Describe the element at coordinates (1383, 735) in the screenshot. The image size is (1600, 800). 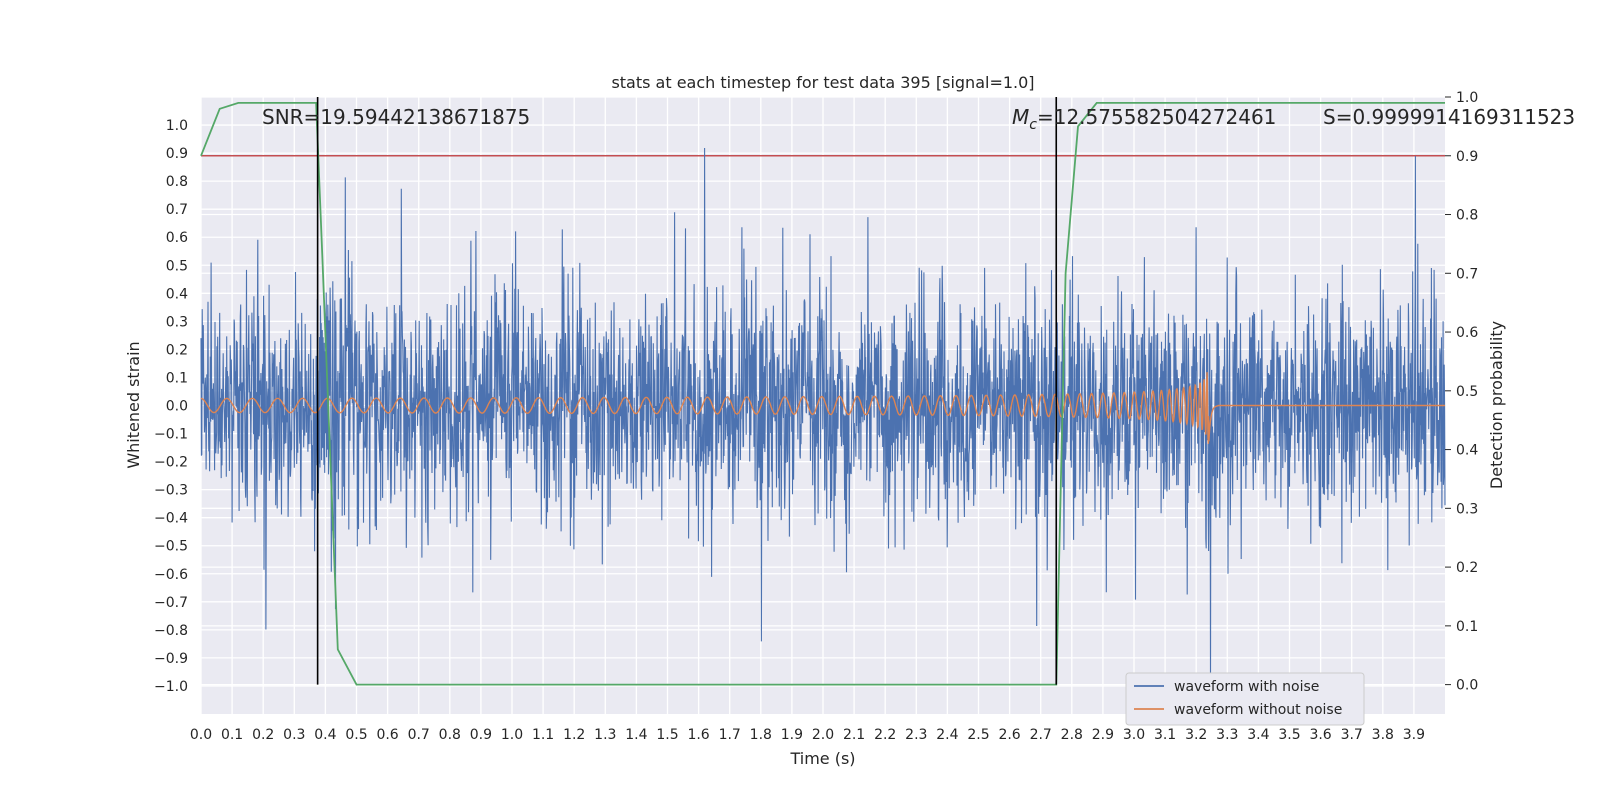
I see `x-tick-label: 3.8` at that location.